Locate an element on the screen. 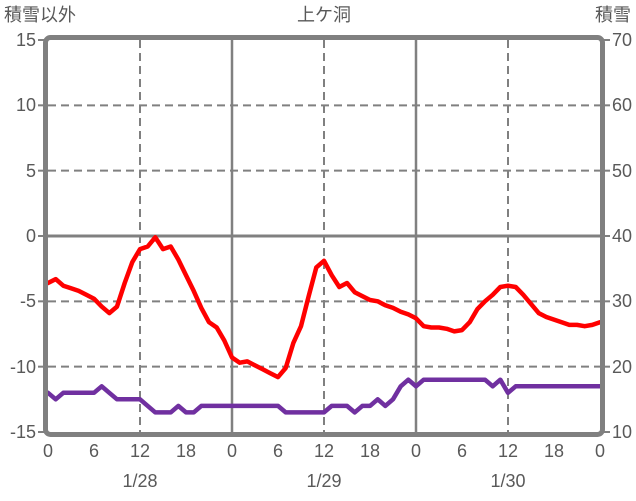 This screenshot has height=501, width=636. snow-depth-line is located at coordinates (324, 396).